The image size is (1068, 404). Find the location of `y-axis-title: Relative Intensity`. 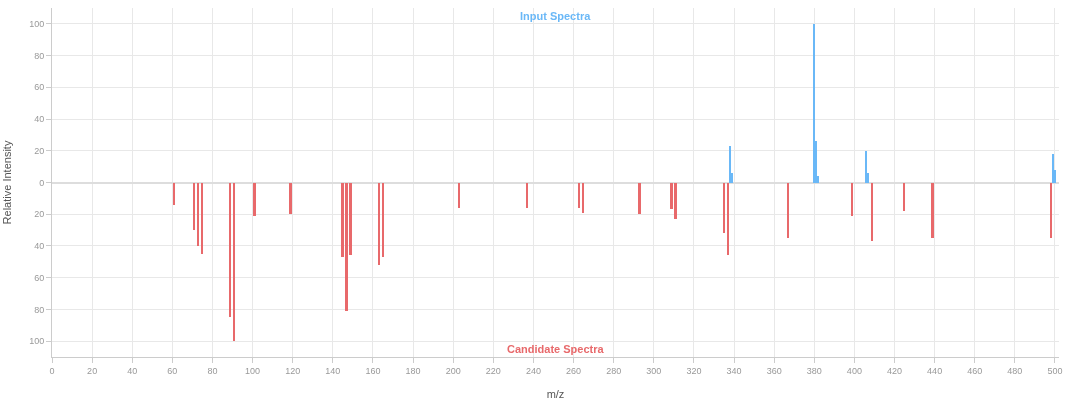

y-axis-title: Relative Intensity is located at coordinates (6, 182).